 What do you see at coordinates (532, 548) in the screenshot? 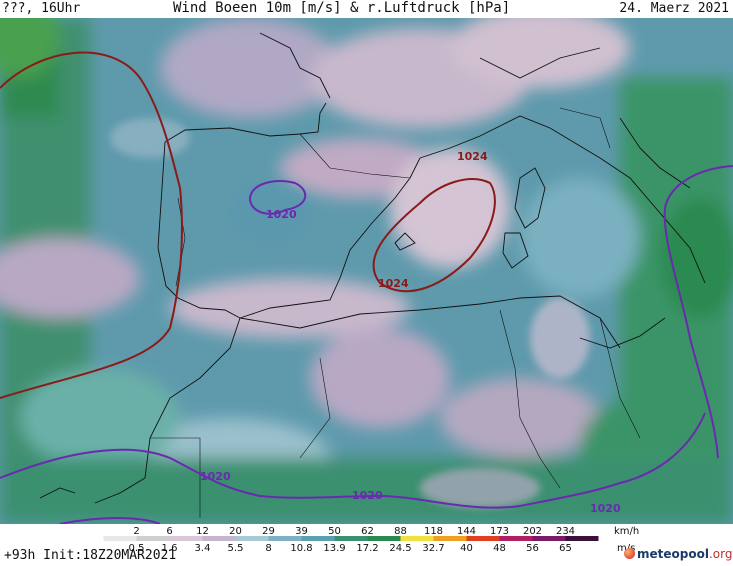
I see `scale-ms-label: 56` at bounding box center [532, 548].